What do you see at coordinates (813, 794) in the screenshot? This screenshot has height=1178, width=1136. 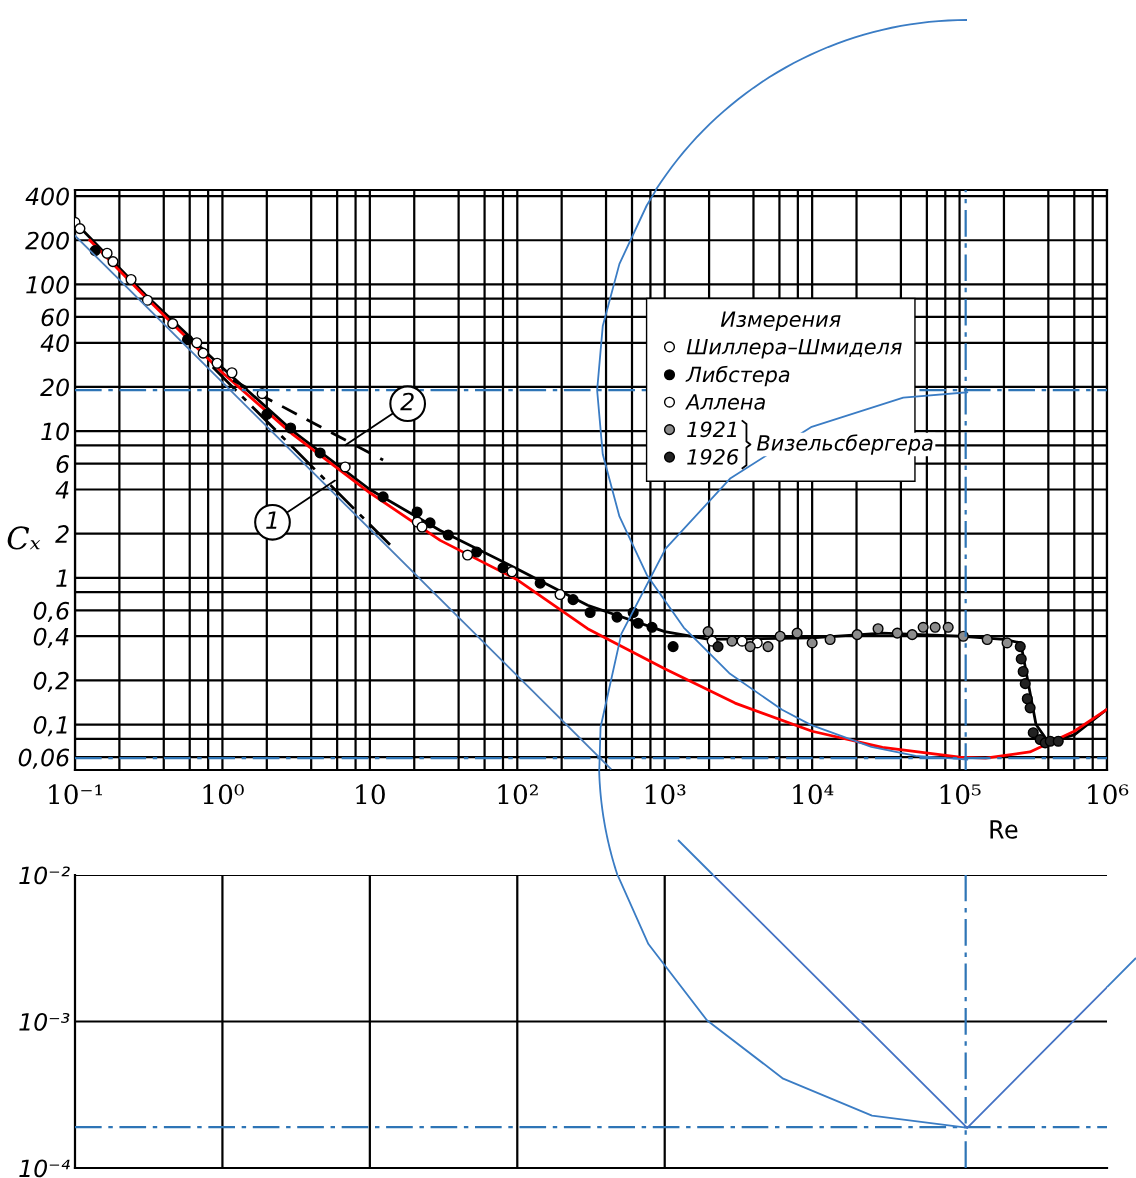 I see `x-tick-label: 10⁴` at bounding box center [813, 794].